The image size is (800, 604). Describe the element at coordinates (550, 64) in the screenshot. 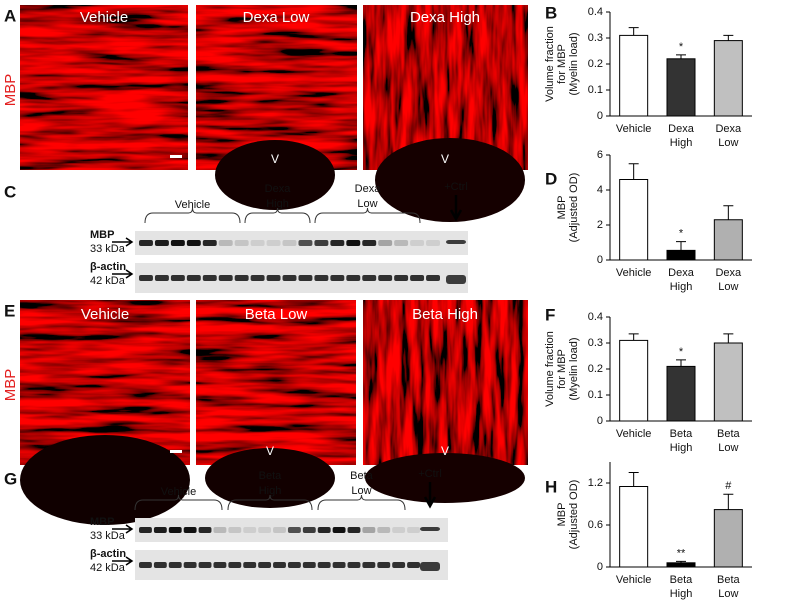

I see `y-axis-label: Volume fraction` at that location.